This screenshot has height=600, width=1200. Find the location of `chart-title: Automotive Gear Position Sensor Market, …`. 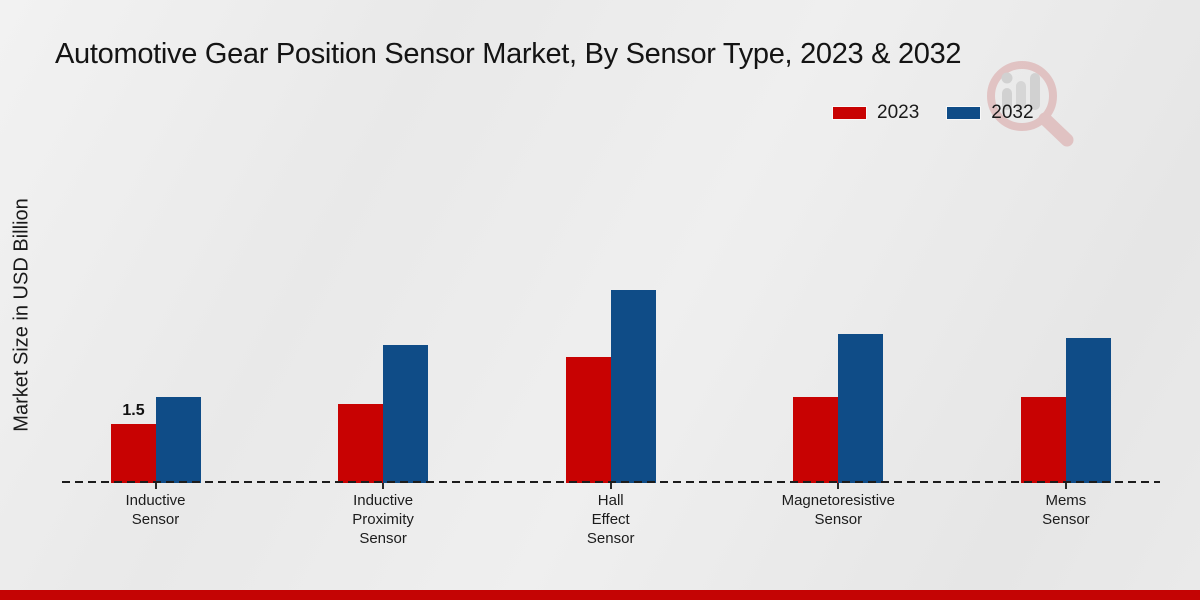

chart-title: Automotive Gear Position Sensor Market, … is located at coordinates (508, 54).